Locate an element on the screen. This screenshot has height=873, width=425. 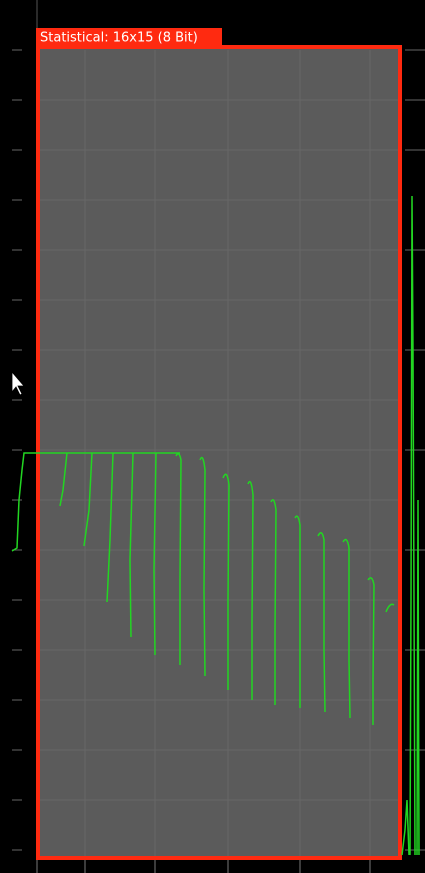
selection-tab is located at coordinates (129, 37).